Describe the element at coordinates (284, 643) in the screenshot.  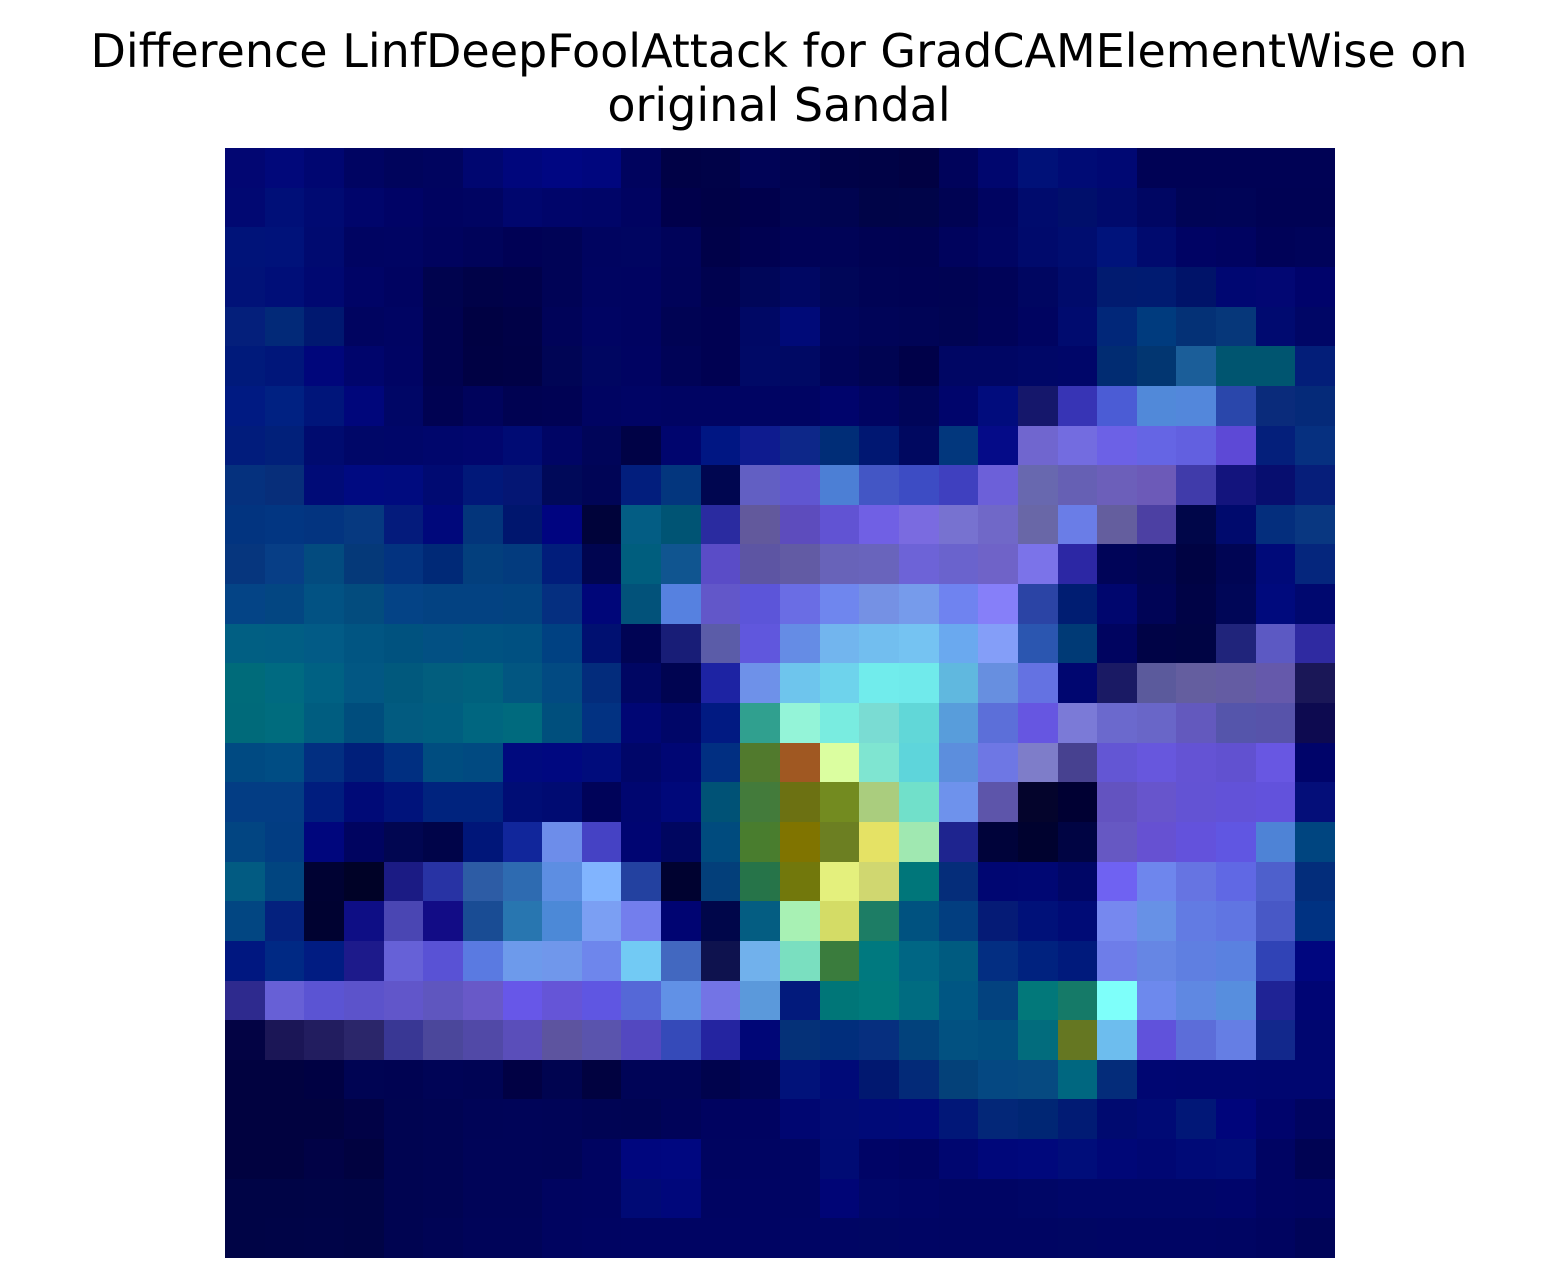
I see `heatmap-cell-r12-c1` at that location.